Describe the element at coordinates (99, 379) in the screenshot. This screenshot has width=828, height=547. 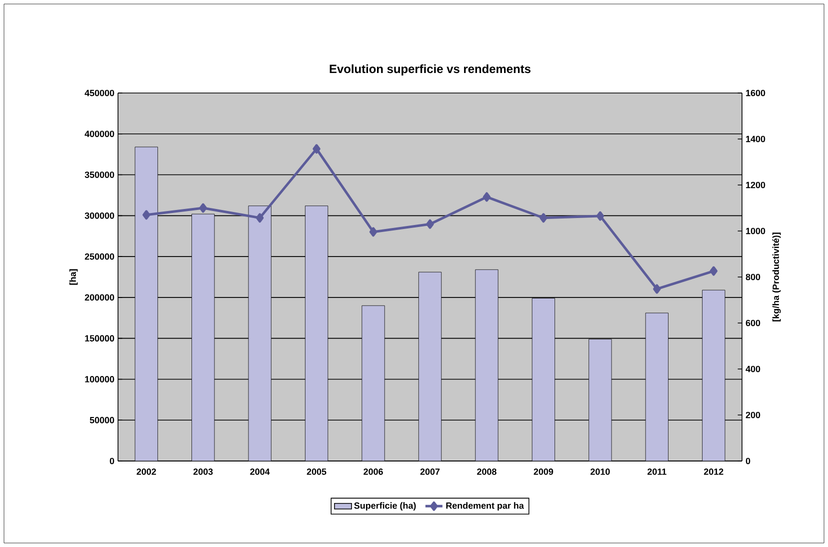
I see `y-tick-label: 100000` at that location.